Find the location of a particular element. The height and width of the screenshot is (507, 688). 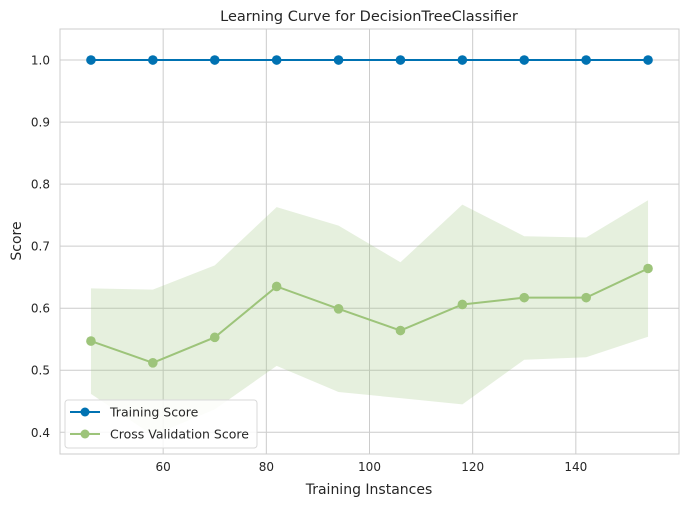

y-tick-label: 0.9 is located at coordinates (40, 123).